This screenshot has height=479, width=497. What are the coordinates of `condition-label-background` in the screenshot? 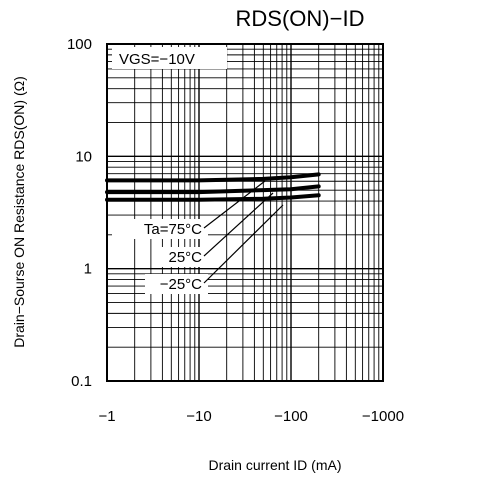 It's located at (169, 58).